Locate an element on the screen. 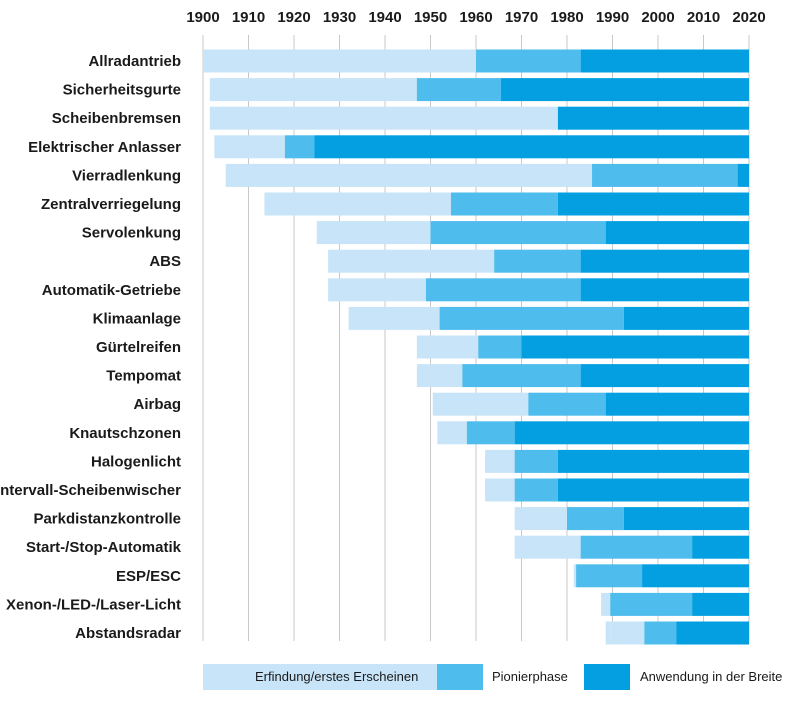 This screenshot has height=709, width=800. legend-label-erfindung: Erfindung/erstes Erscheinen is located at coordinates (336, 676).